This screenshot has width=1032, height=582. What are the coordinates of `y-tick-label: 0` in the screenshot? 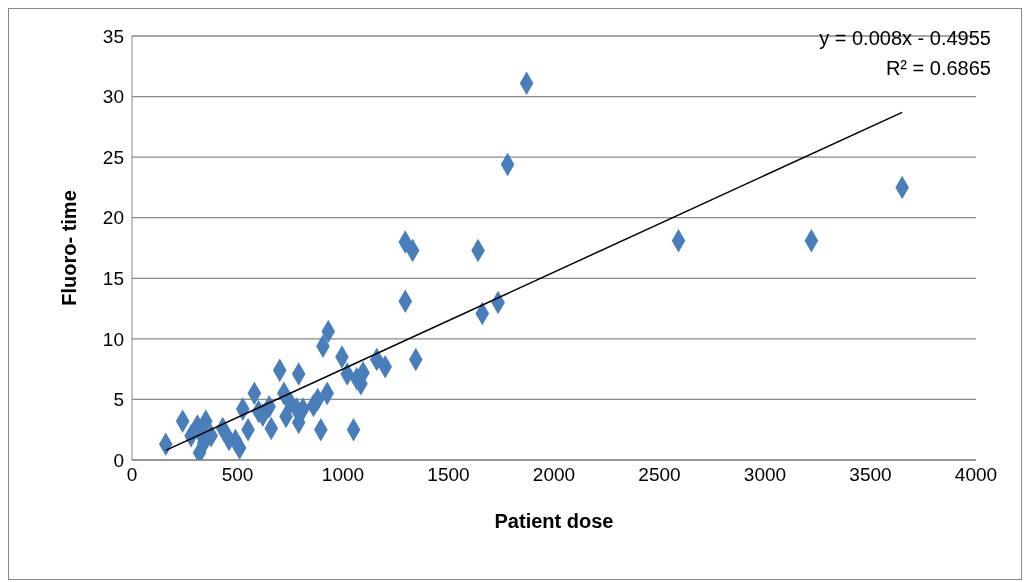 It's located at (118, 460).